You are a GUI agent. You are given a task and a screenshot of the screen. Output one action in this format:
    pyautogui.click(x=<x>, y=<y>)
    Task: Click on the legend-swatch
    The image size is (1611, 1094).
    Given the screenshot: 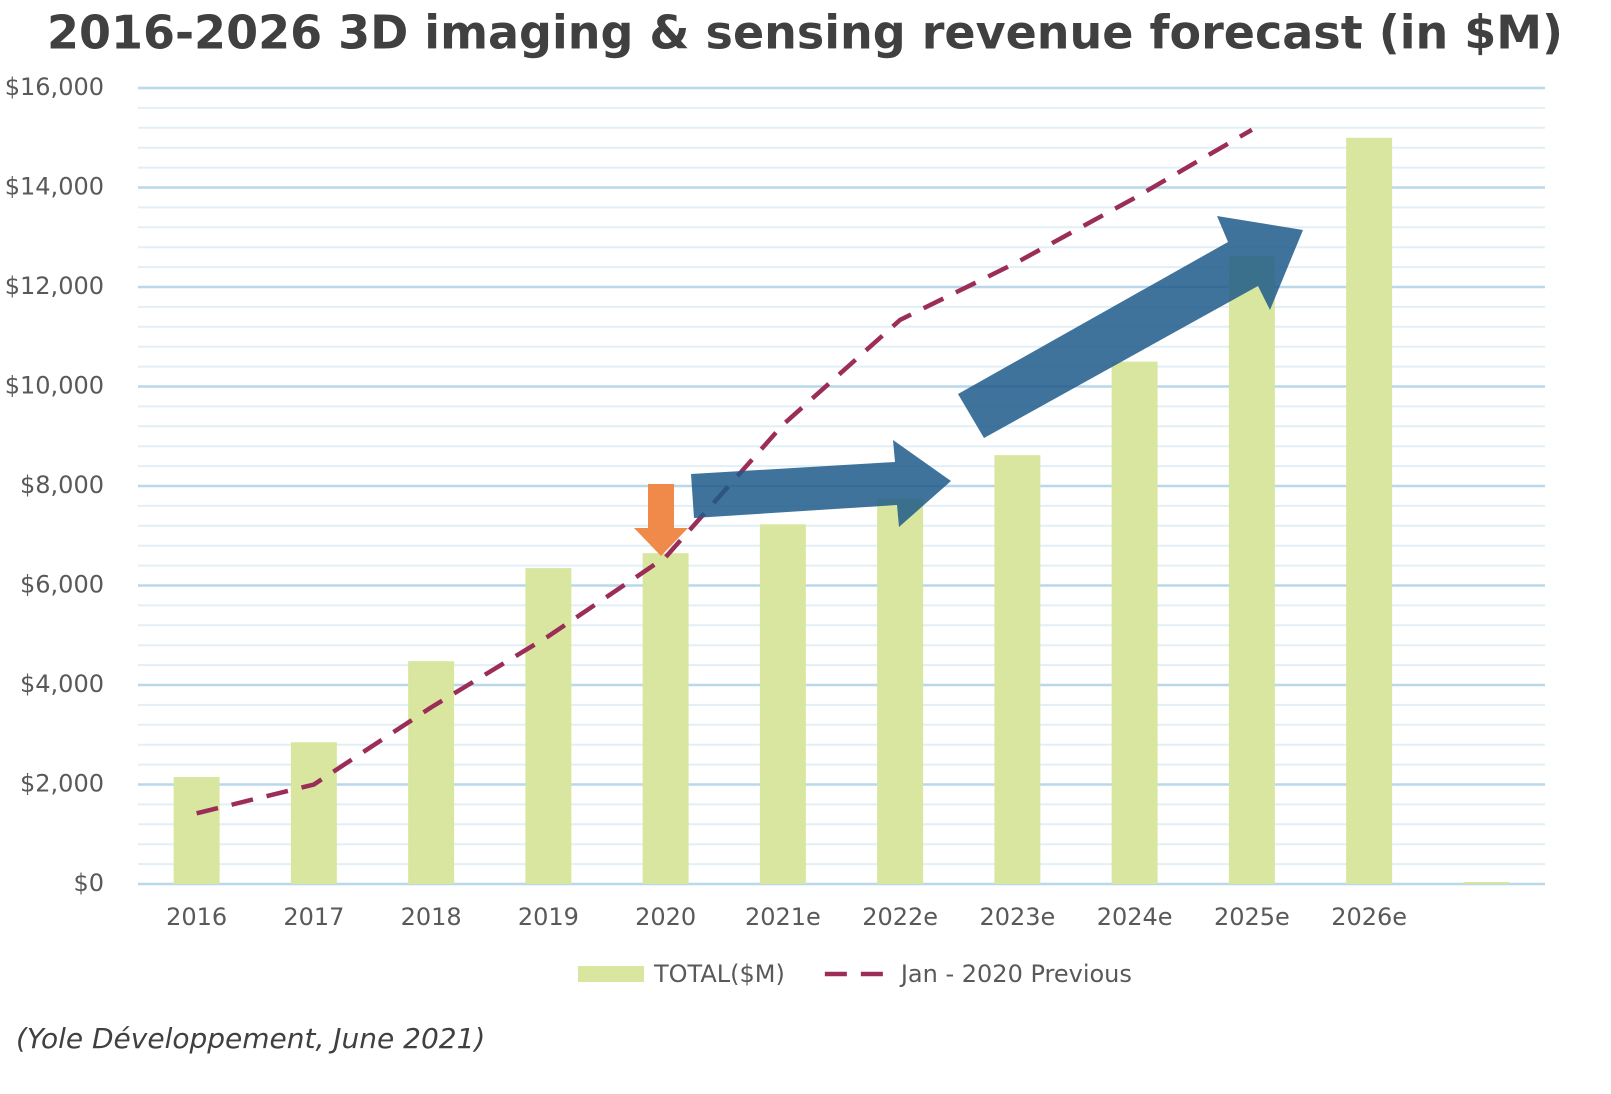 What is the action you would take?
    pyautogui.click(x=611, y=974)
    